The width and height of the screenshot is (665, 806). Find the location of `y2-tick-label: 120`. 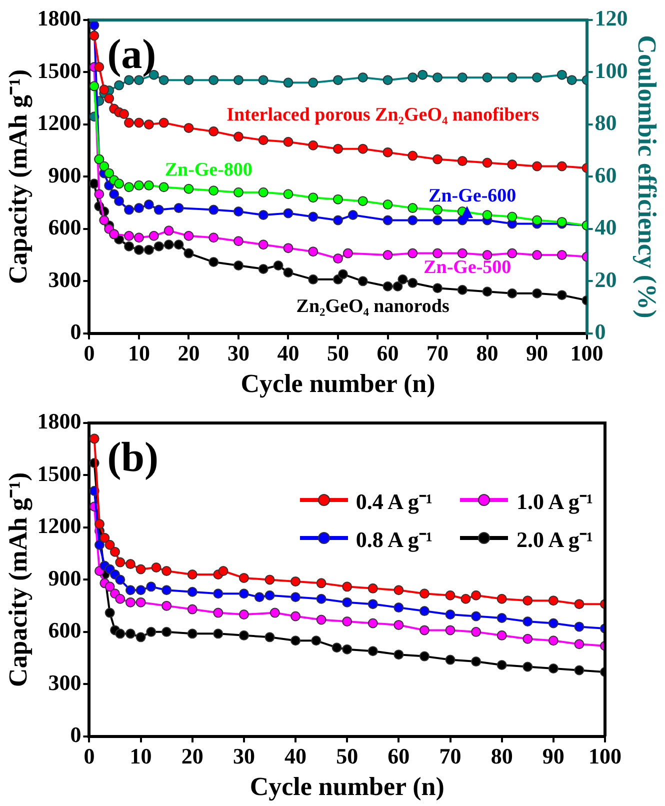

y2-tick-label: 120 is located at coordinates (611, 18).